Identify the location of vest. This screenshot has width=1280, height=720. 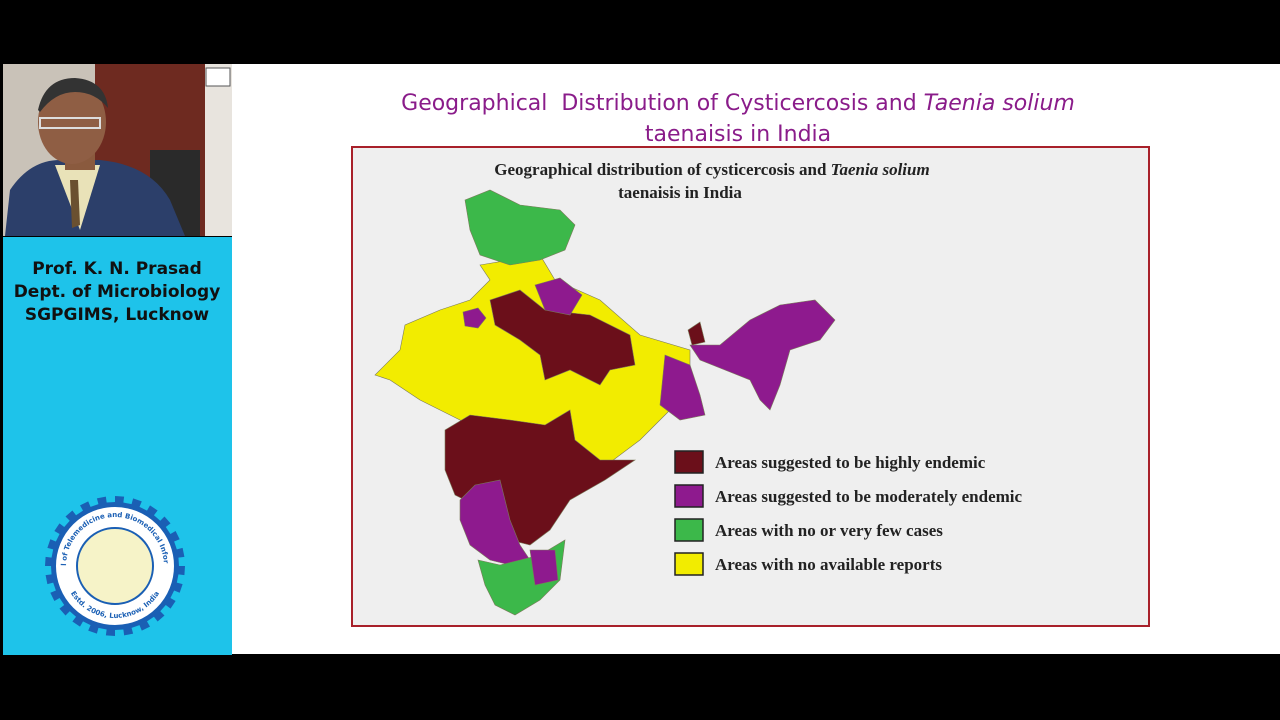
(95, 198).